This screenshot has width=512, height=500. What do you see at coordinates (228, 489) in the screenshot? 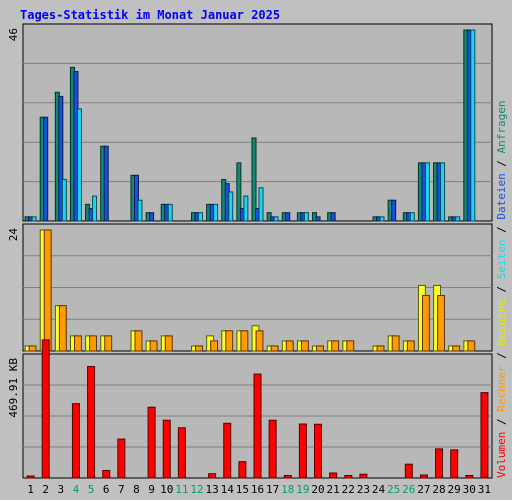
I see `x-tick-label: 14` at bounding box center [228, 489].